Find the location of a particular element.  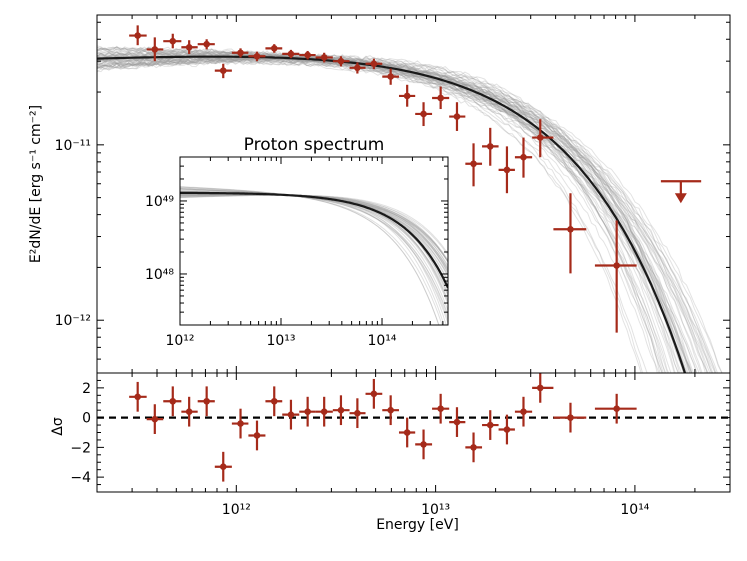

inset-background is located at coordinates (314, 241).